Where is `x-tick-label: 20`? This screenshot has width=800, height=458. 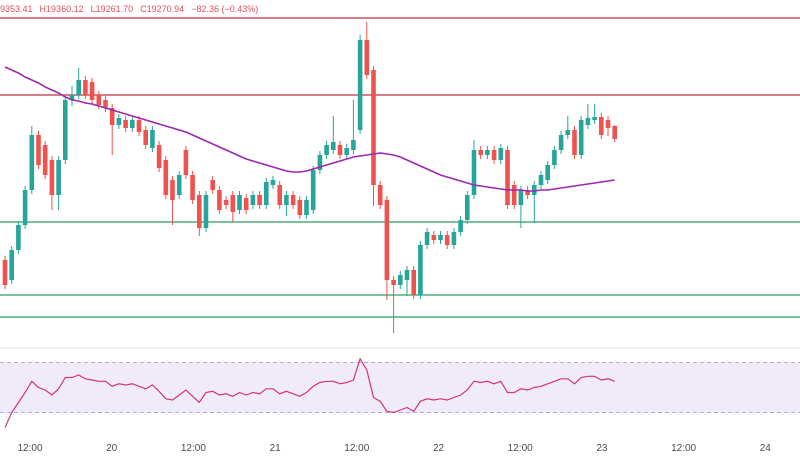 x-tick-label: 20 is located at coordinates (112, 448).